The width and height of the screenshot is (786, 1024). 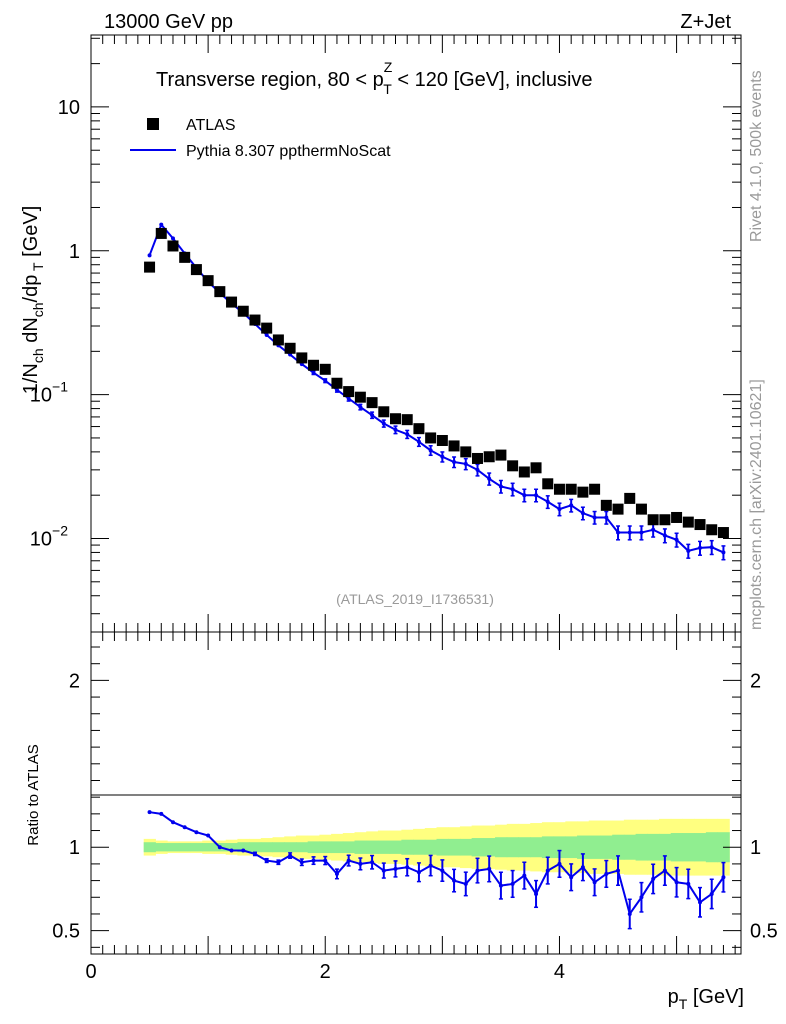 What do you see at coordinates (33, 300) in the screenshot?
I see `main-y-axis-label: 1/Nch dNch/dp T [GeV]` at bounding box center [33, 300].